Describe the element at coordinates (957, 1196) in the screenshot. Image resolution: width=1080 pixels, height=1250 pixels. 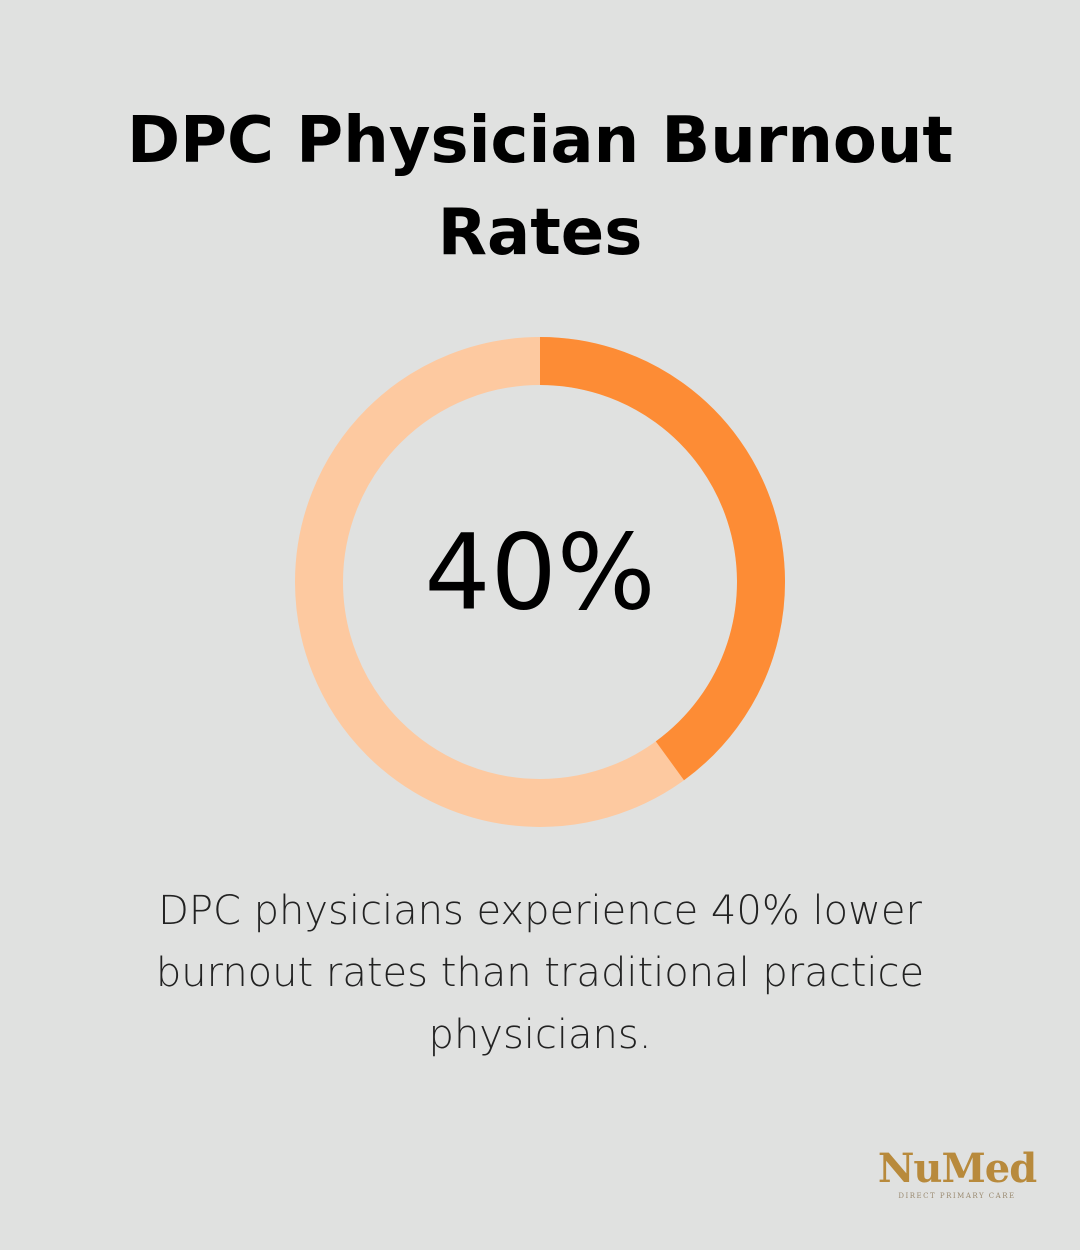
I see `logo-tagline: DIRECT PRIMARY CARE` at that location.